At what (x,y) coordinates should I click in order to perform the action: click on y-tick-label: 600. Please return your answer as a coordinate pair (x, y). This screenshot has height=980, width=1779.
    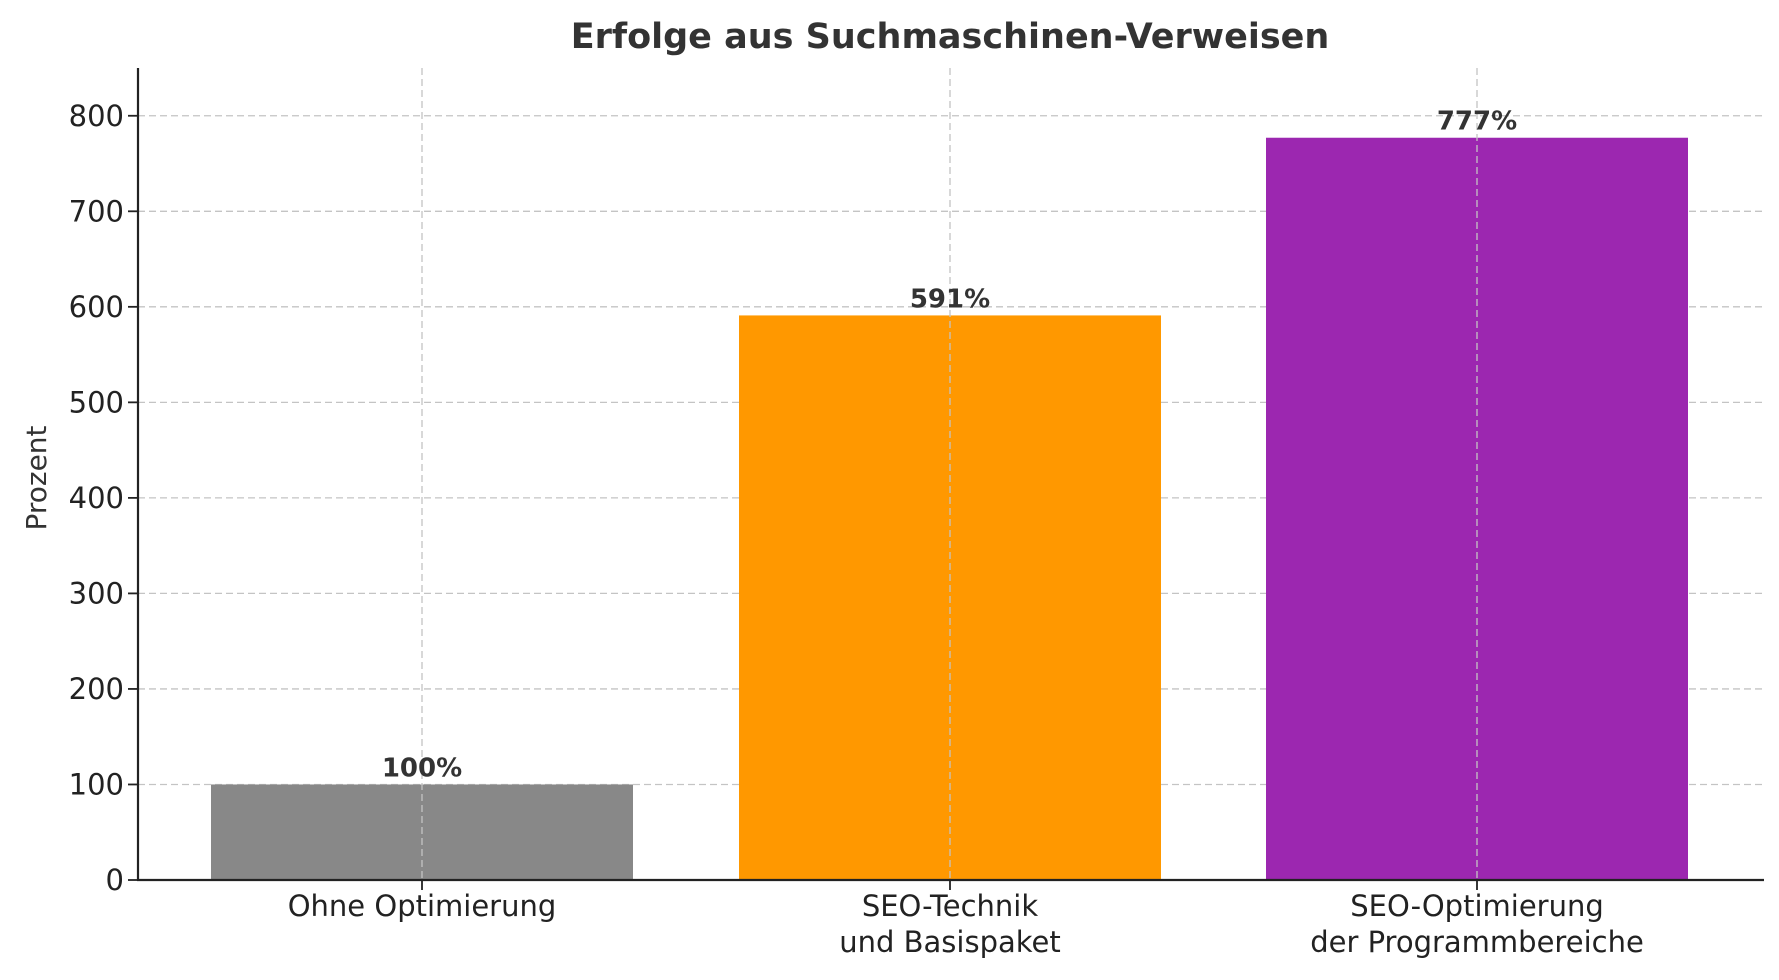
    Looking at the image, I should click on (96, 307).